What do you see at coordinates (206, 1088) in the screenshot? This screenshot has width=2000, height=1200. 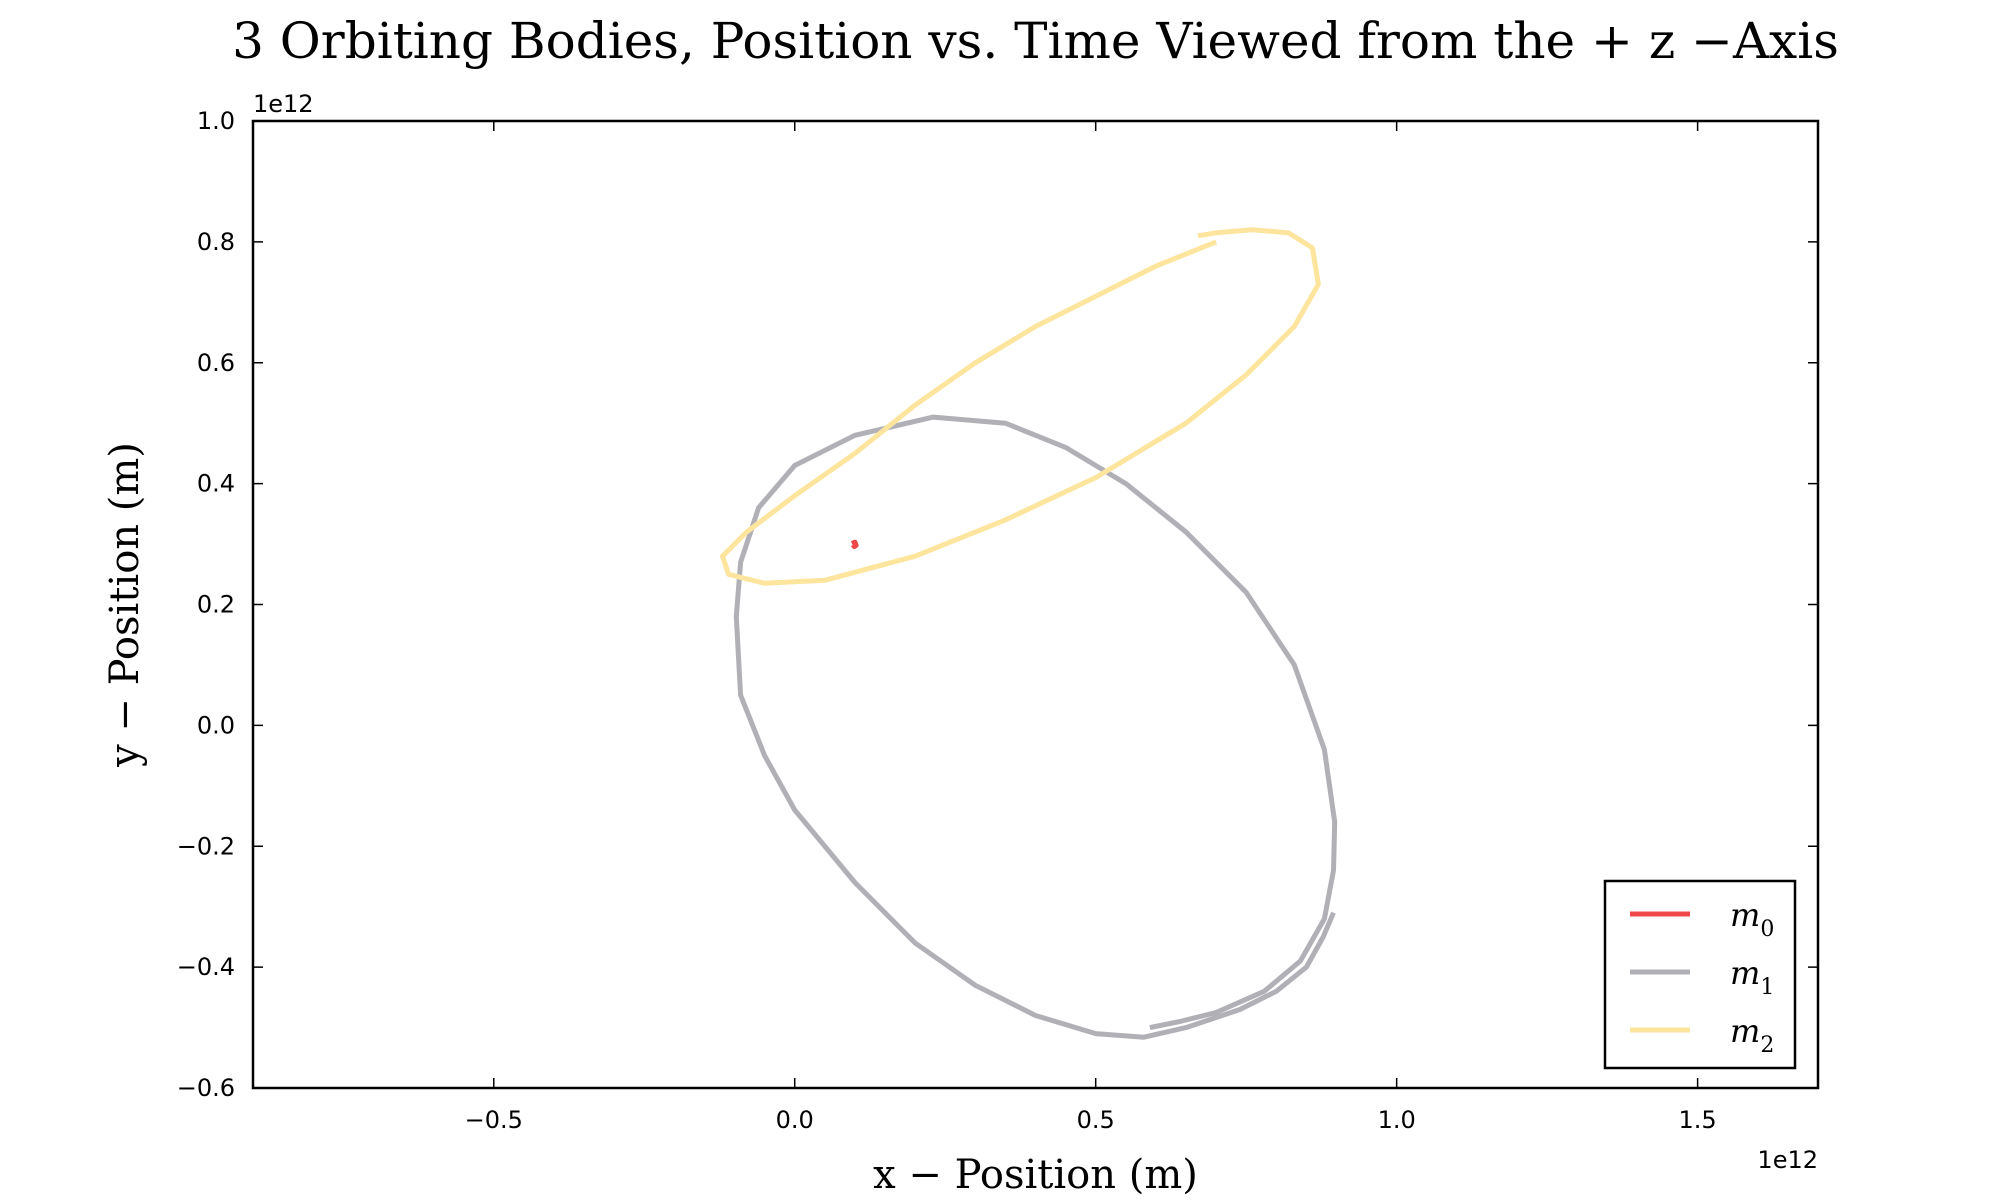 I see `y-tick-label: −0.6` at bounding box center [206, 1088].